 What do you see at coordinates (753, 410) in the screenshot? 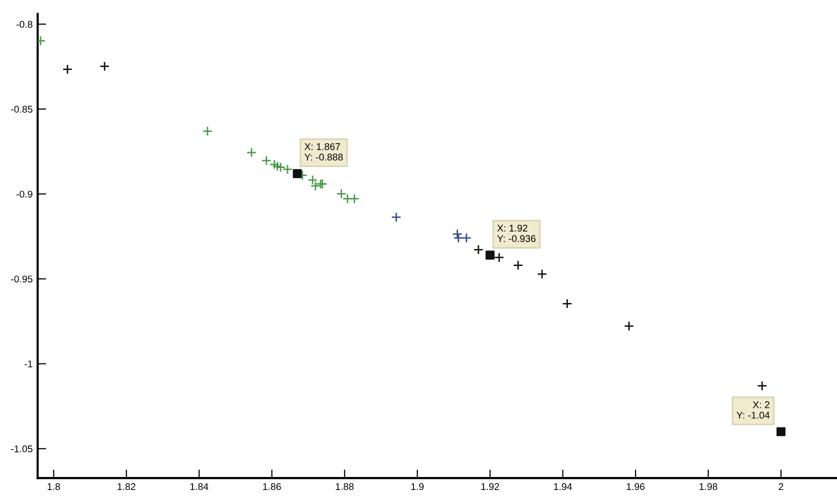
I see `annotation: X: 2 Y: -1.04` at bounding box center [753, 410].